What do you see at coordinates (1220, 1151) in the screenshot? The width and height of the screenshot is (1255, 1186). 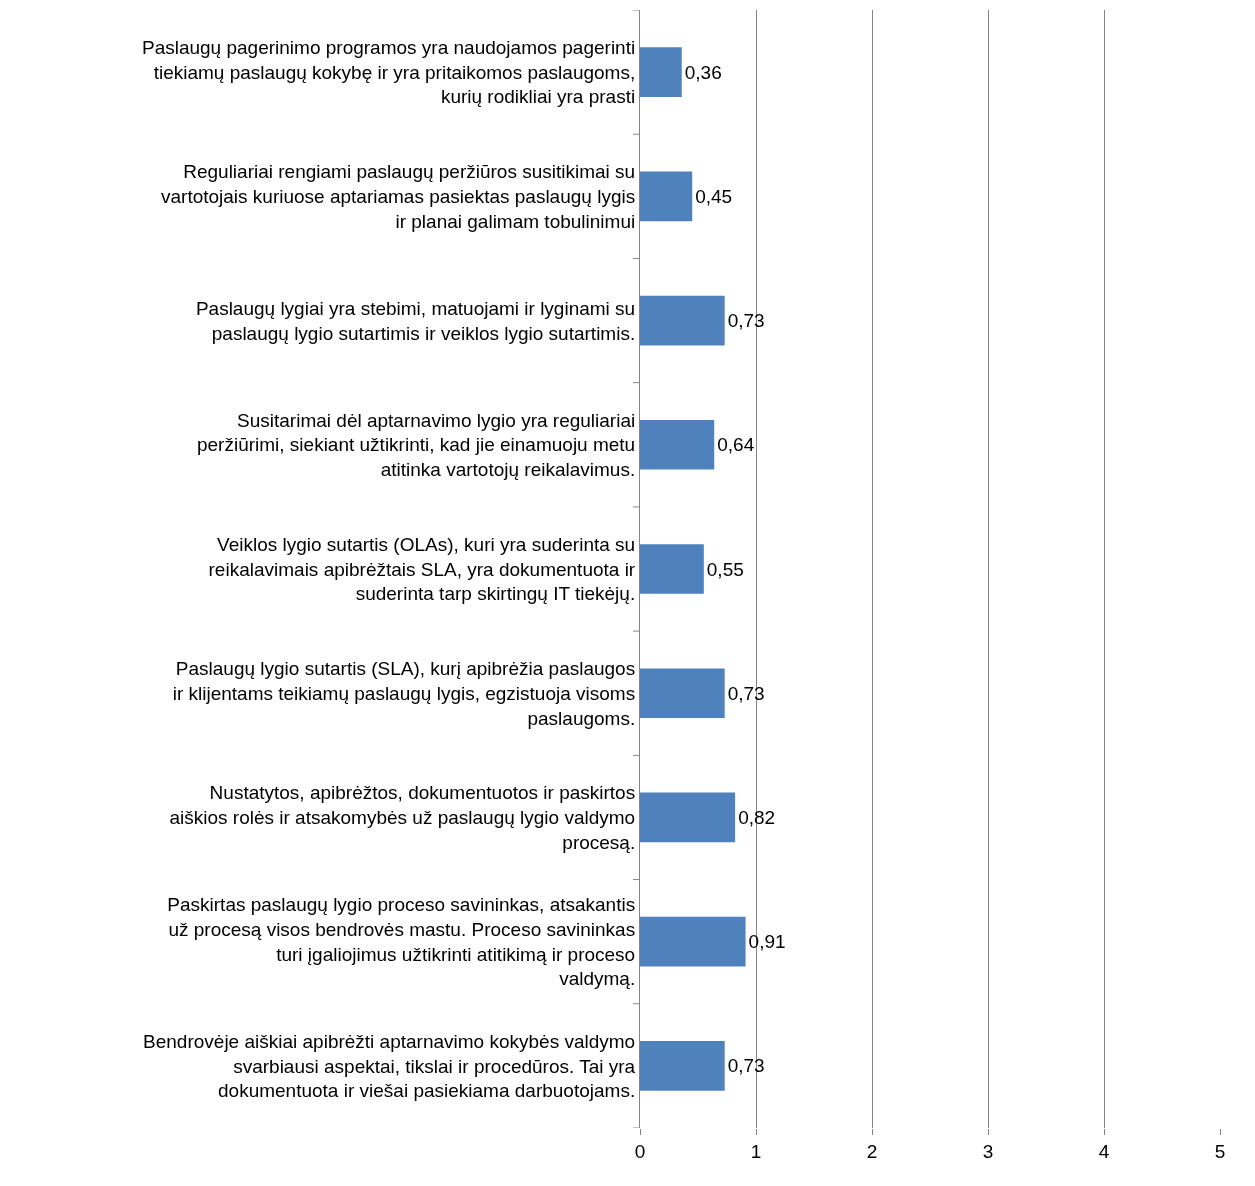 I see `x-tick-label: 5` at bounding box center [1220, 1151].